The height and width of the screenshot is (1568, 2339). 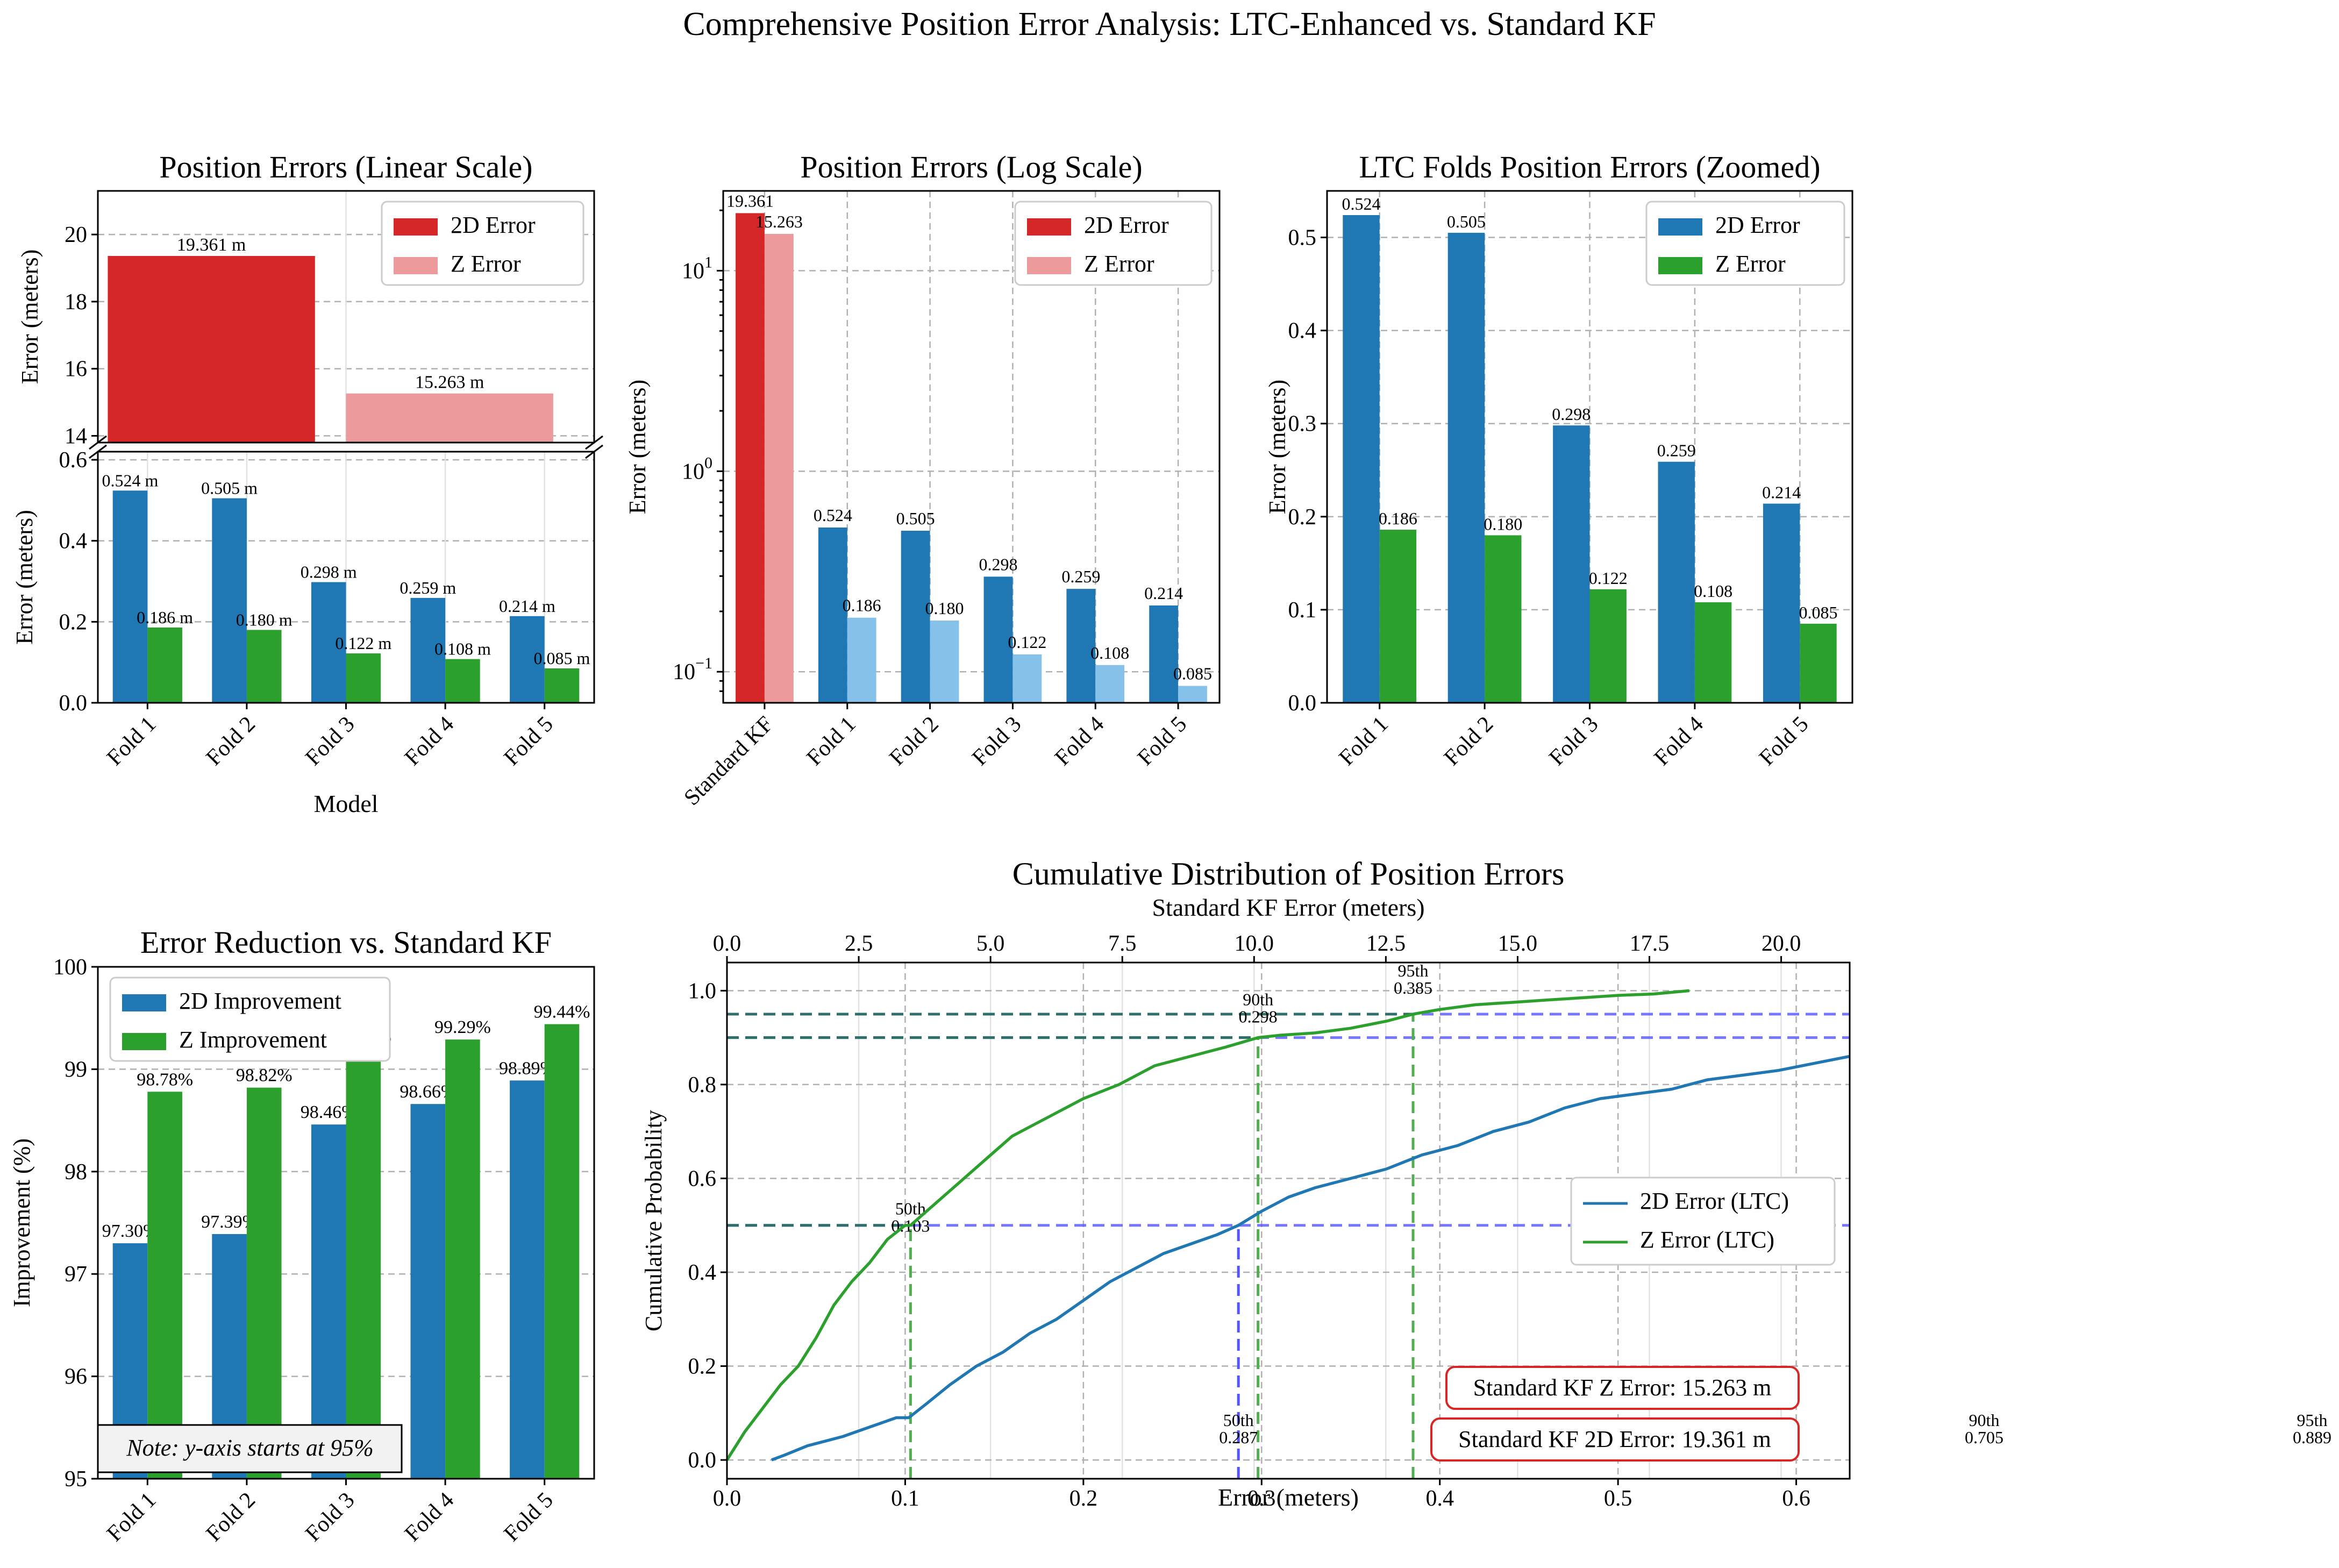 What do you see at coordinates (562, 1012) in the screenshot?
I see `reduction-bar-label: 99.44%` at bounding box center [562, 1012].